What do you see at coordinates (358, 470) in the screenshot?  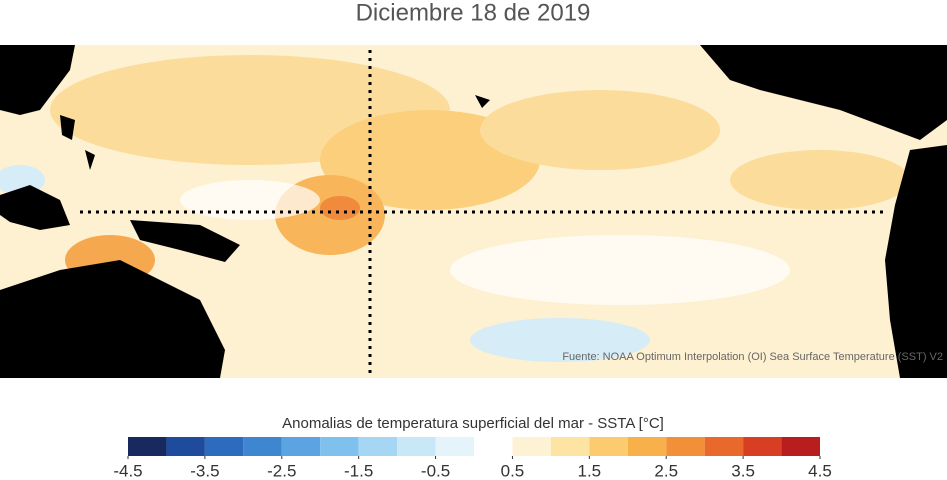 I see `tick-label: -1.5` at bounding box center [358, 470].